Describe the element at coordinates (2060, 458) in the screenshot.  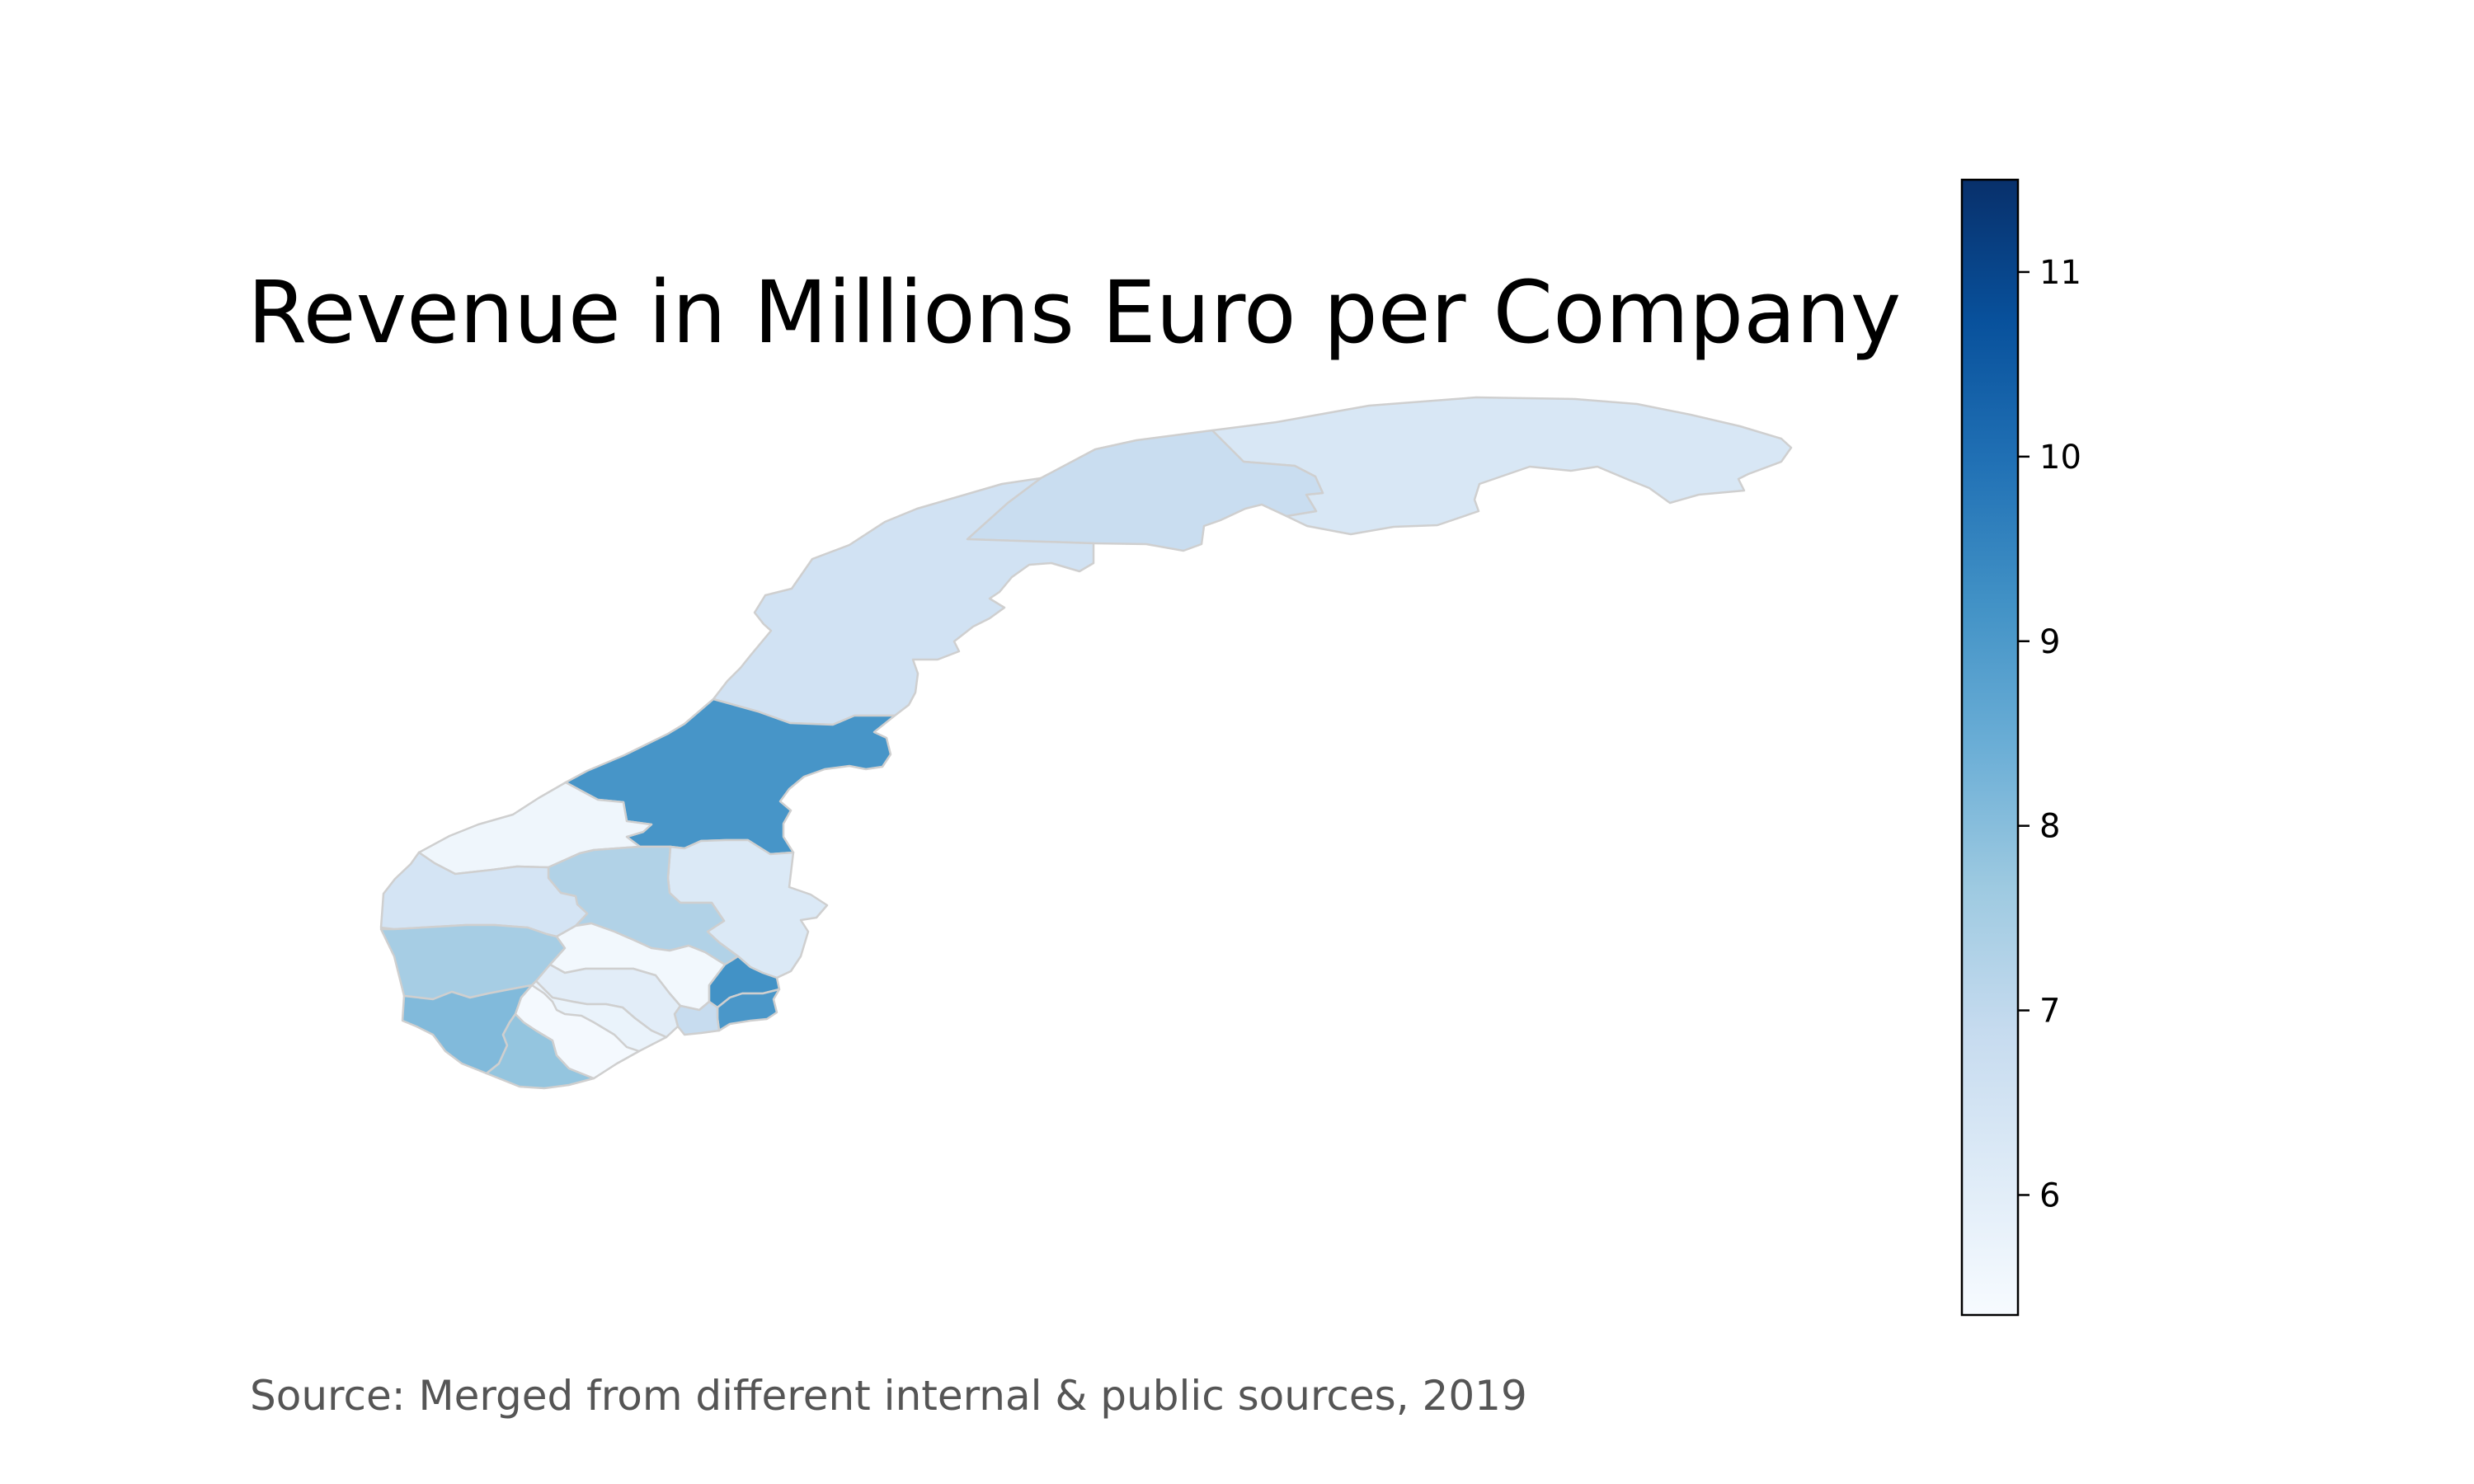
I see `colorbar-tick-label: 10` at that location.